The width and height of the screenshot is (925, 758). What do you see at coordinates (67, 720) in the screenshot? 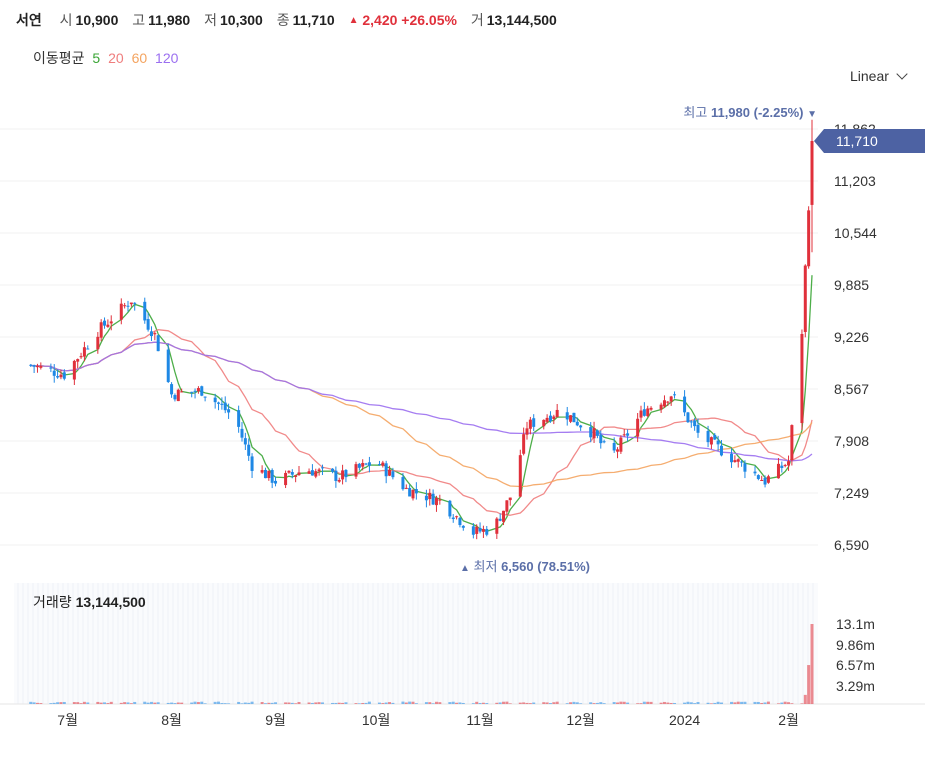
I see `time-tick-label: 7월` at bounding box center [67, 720].